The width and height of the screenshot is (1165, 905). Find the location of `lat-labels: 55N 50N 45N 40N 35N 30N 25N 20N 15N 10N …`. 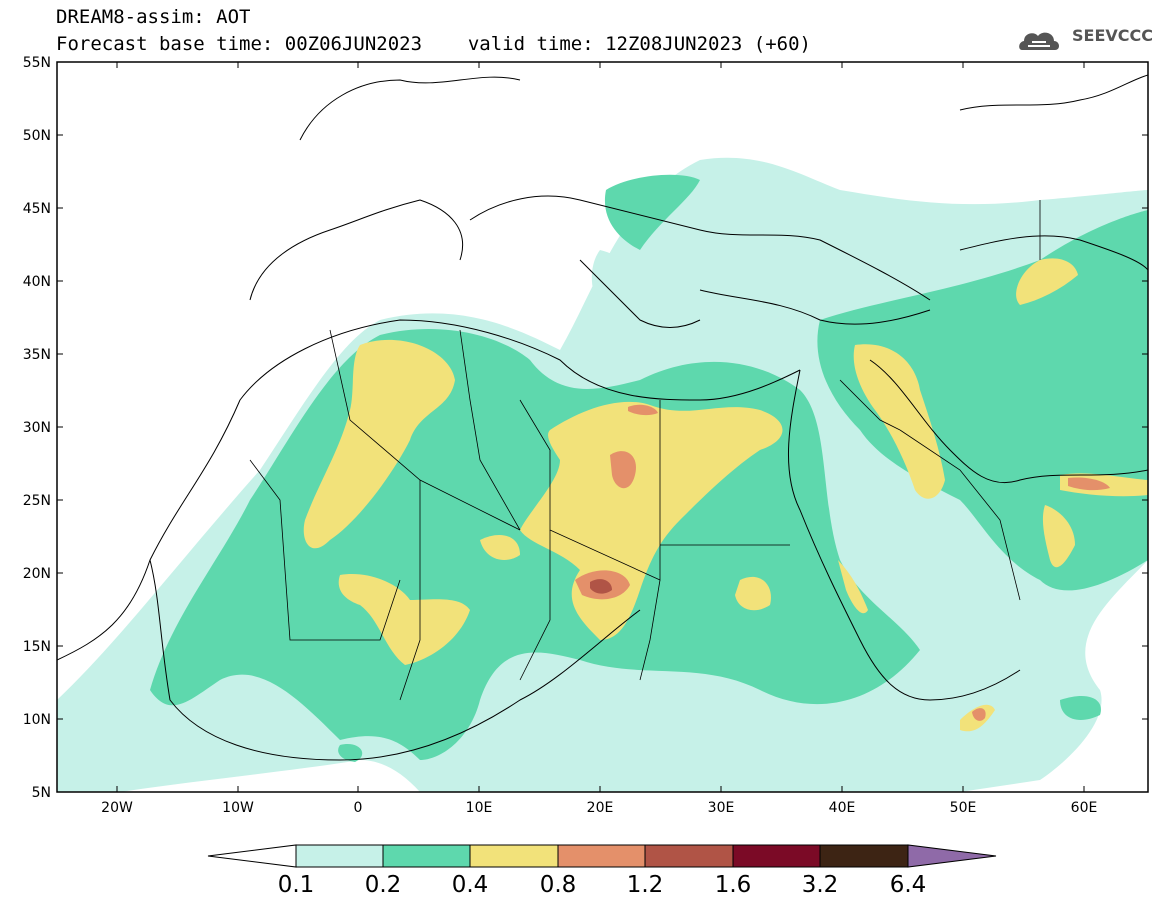

lat-labels: 55N 50N 45N 40N 35N 30N 25N 20N 15N 10N … is located at coordinates (37, 428).